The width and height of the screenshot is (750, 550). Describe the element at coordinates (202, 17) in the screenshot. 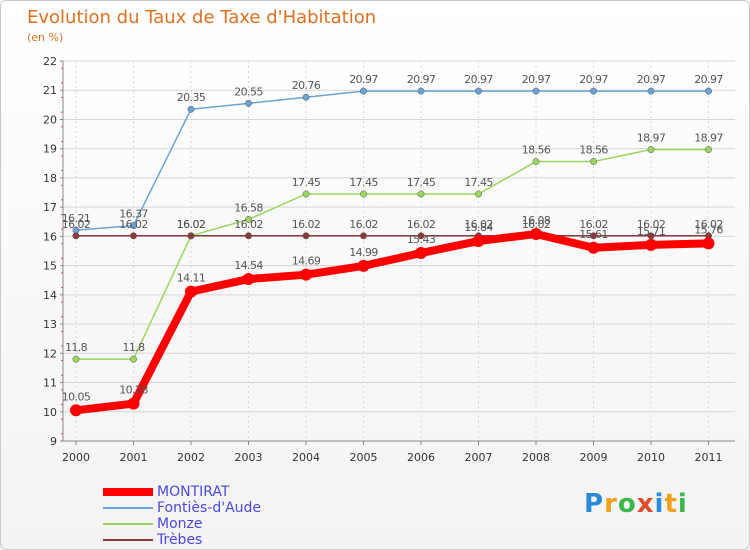

I see `chart-title: Evolution du Taux de Taxe d'Habitation` at that location.